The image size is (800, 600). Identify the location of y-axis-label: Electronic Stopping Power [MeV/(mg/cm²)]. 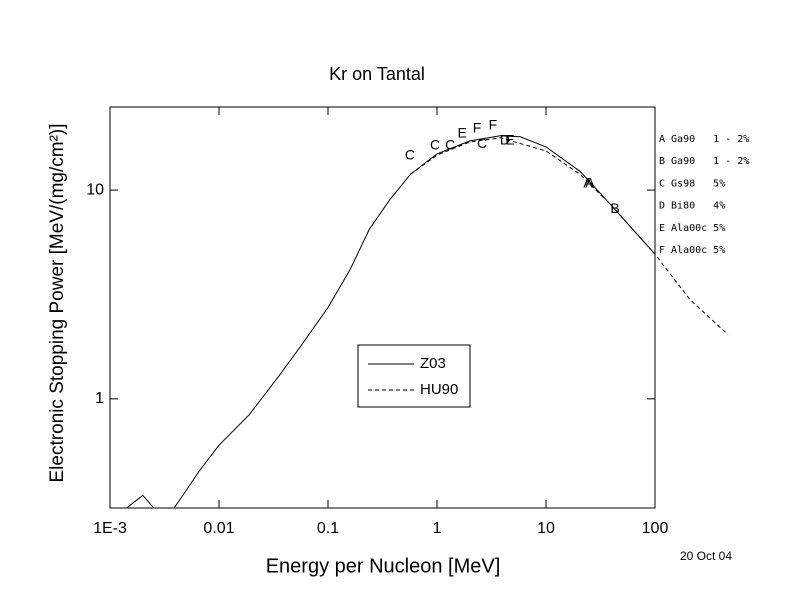
(57, 302).